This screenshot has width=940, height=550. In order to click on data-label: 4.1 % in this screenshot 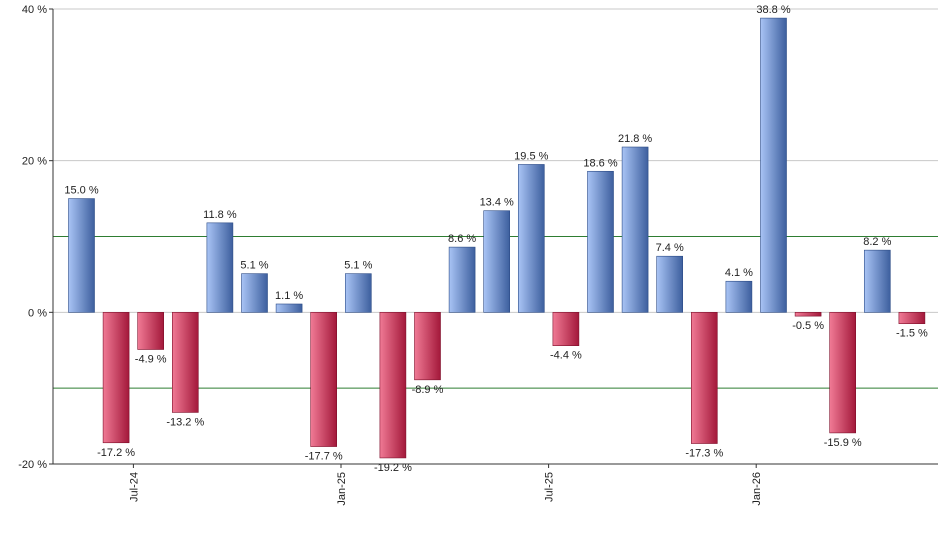, I will do `click(739, 273)`.